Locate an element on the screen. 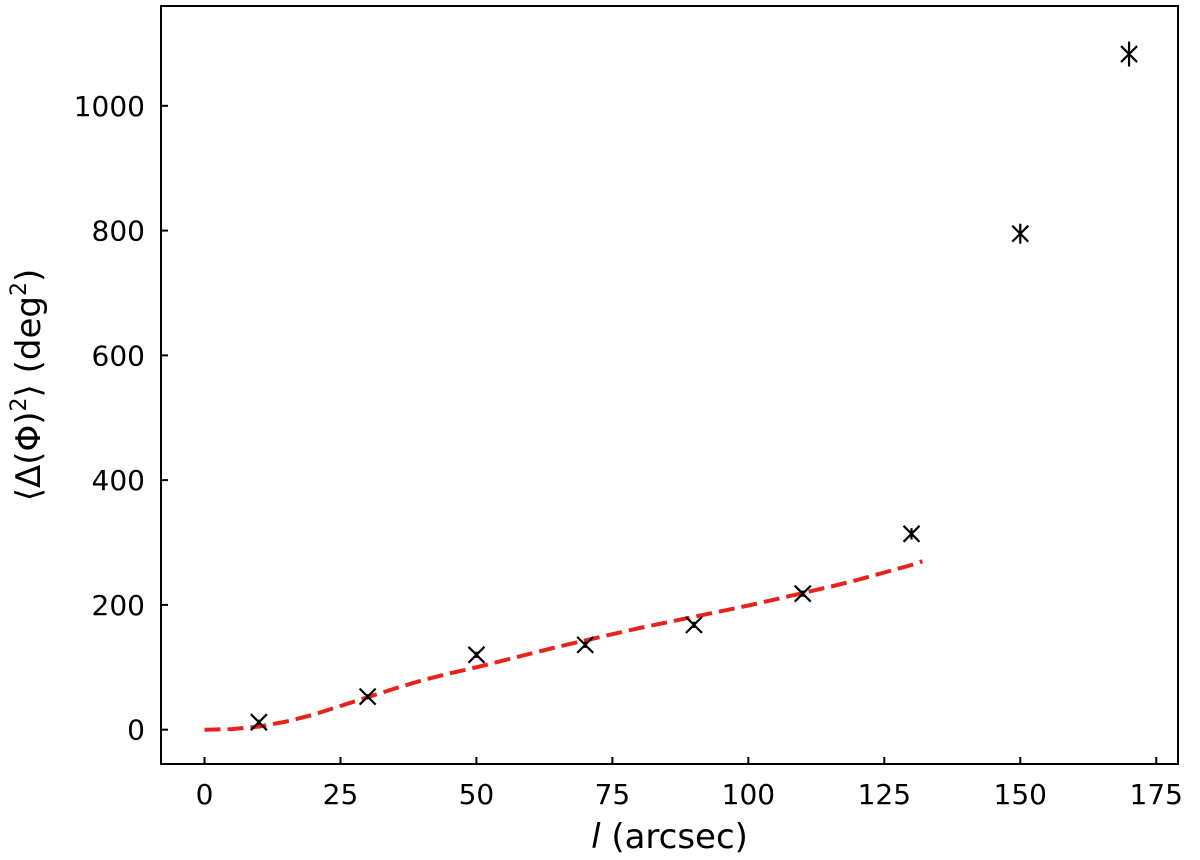 This screenshot has height=860, width=1200. x-tick-label: 50 is located at coordinates (477, 794).